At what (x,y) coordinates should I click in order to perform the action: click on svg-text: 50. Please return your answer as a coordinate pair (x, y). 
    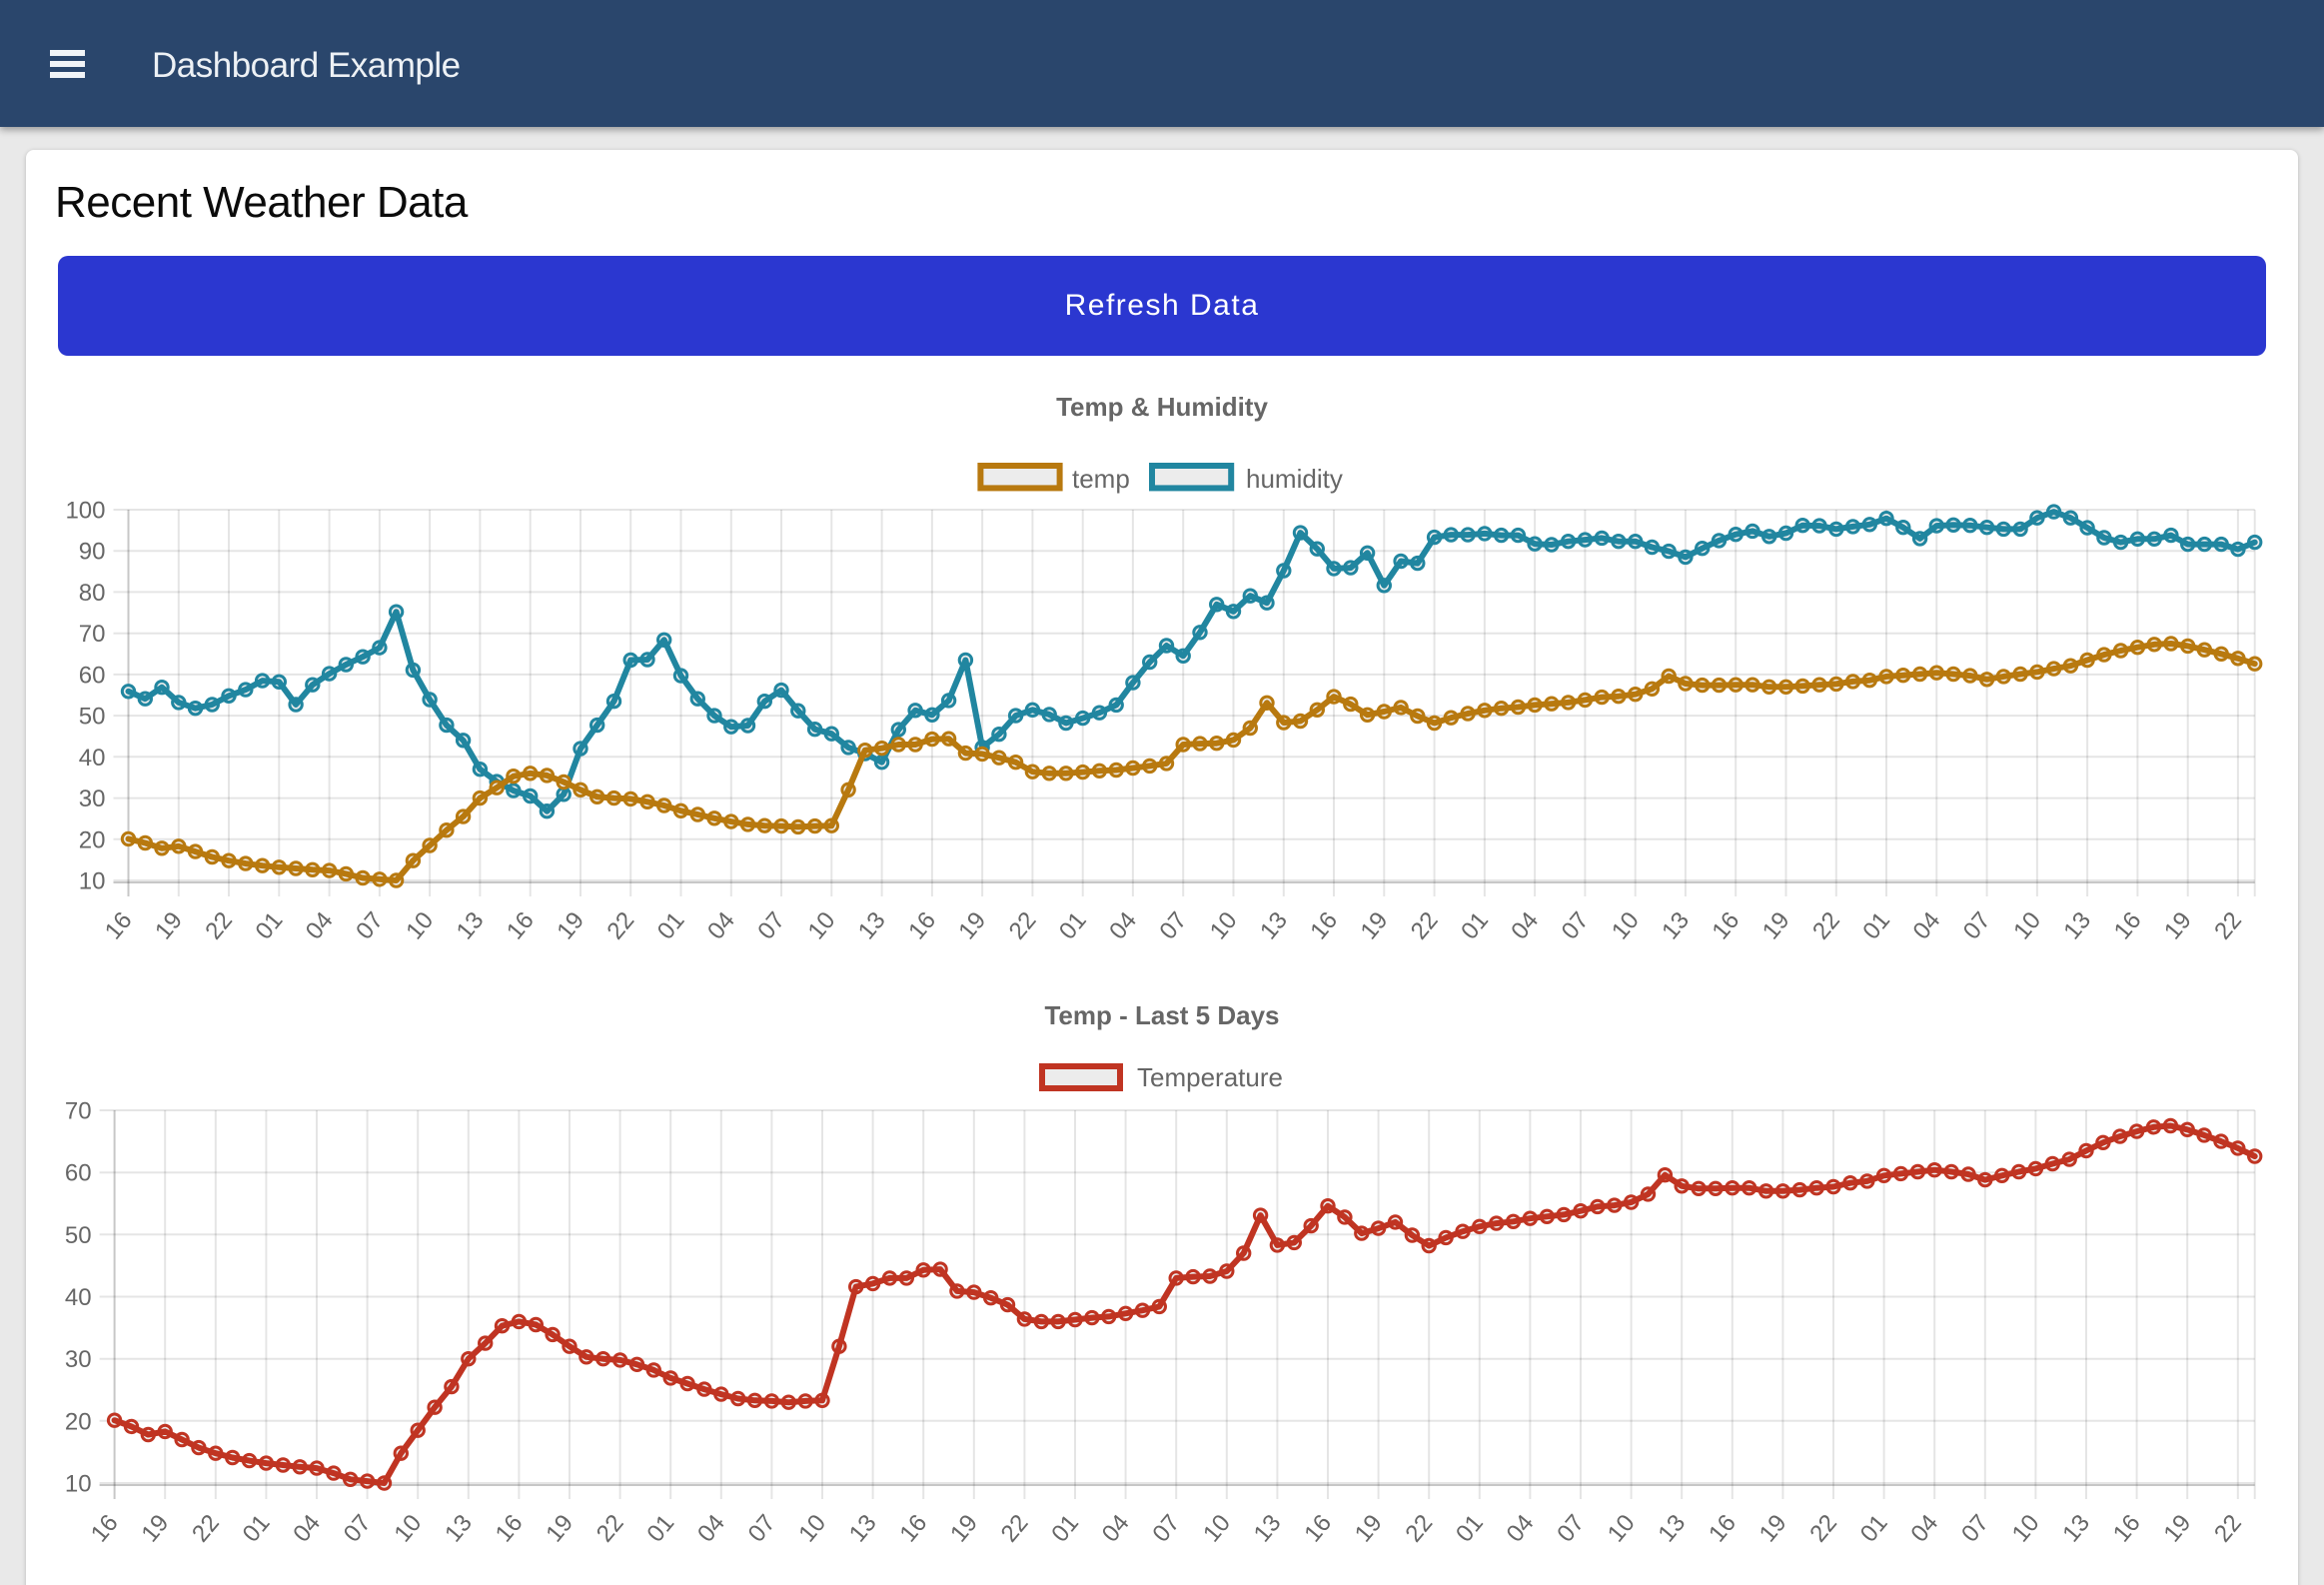
    Looking at the image, I should click on (93, 717).